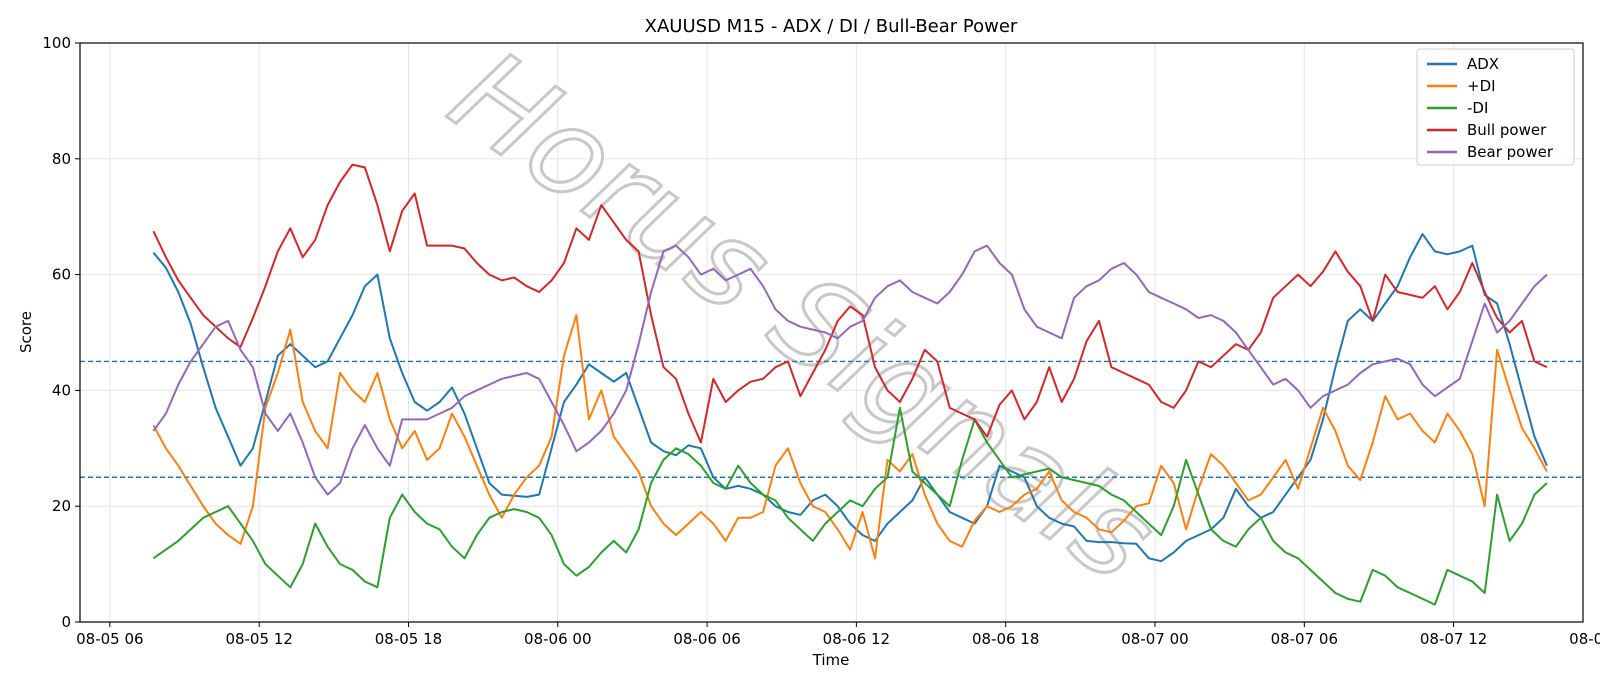  Describe the element at coordinates (1154, 639) in the screenshot. I see `x-tick-label: 08-07 00` at that location.